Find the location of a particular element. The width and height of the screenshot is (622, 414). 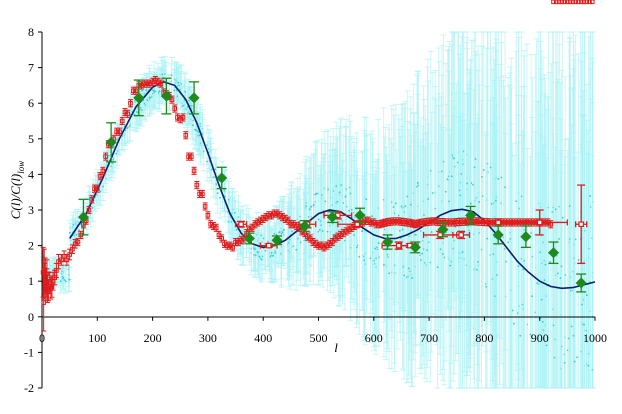

x-tick-label: 100 is located at coordinates (97, 338).